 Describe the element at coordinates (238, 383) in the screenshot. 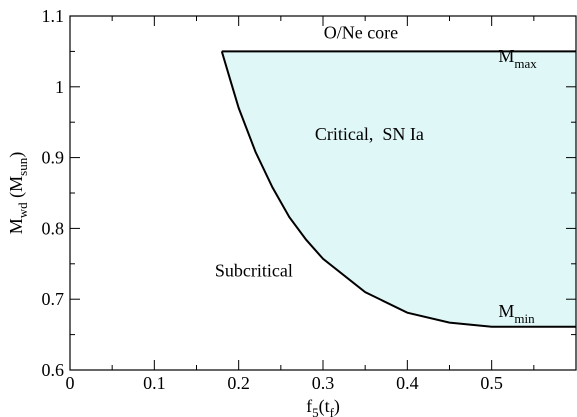

I see `x-tick-label: 0.2` at that location.